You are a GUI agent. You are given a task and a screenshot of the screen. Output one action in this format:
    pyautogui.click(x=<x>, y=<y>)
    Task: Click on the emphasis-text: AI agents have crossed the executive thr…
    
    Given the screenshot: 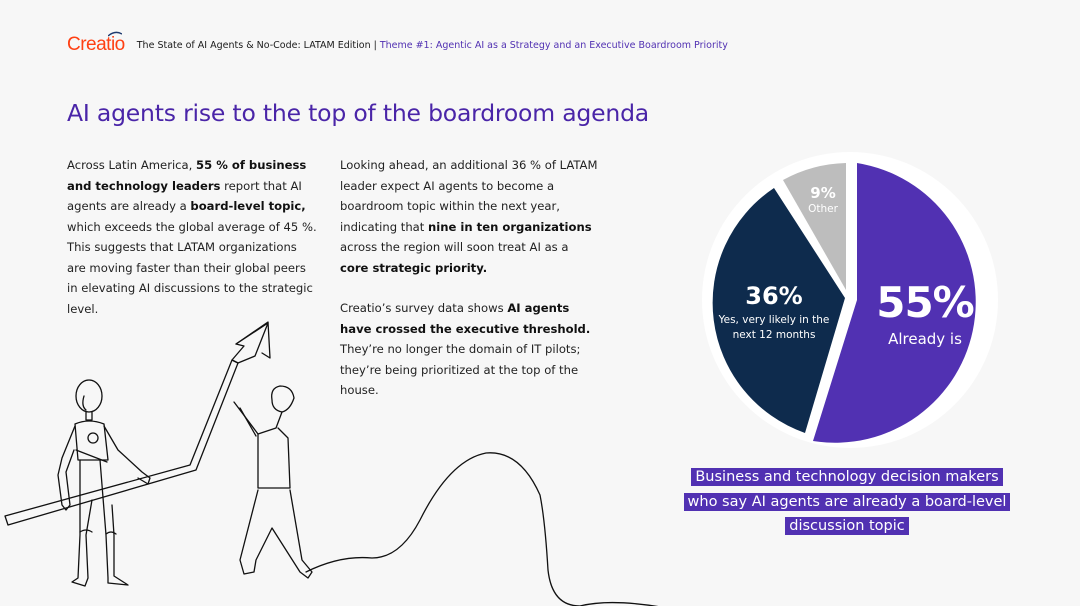 What is the action you would take?
    pyautogui.click(x=465, y=318)
    